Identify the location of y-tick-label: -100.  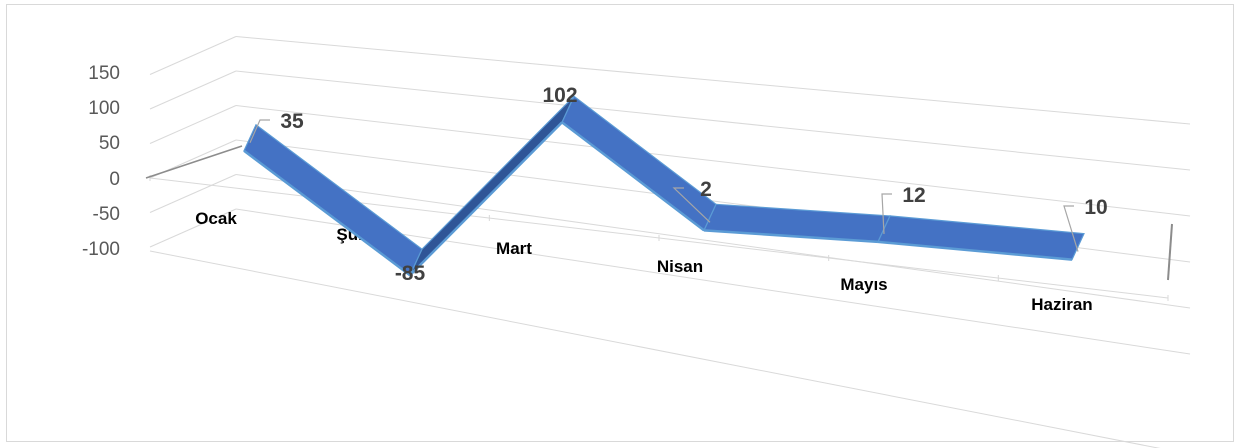
(101, 249).